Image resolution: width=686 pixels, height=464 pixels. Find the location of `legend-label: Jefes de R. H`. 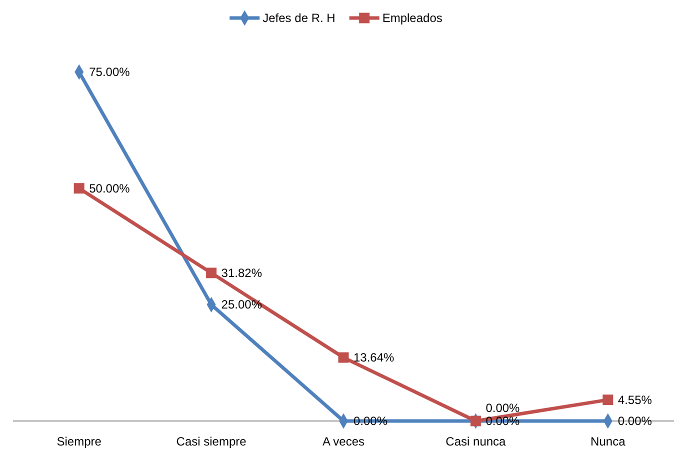

legend-label: Jefes de R. H is located at coordinates (299, 18).